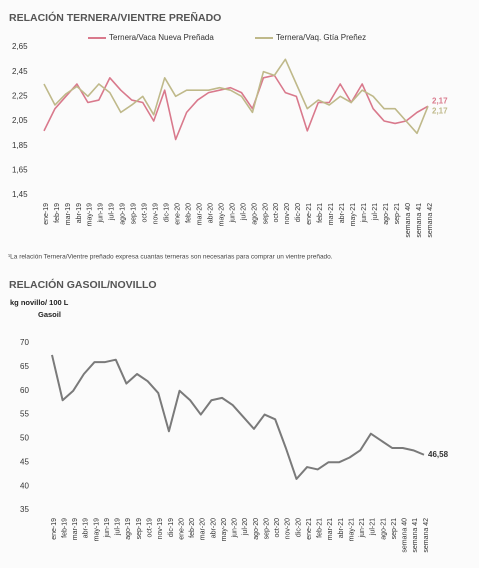 The image size is (479, 568). What do you see at coordinates (49, 314) in the screenshot?
I see `y-axis-label: Gasoil` at bounding box center [49, 314].